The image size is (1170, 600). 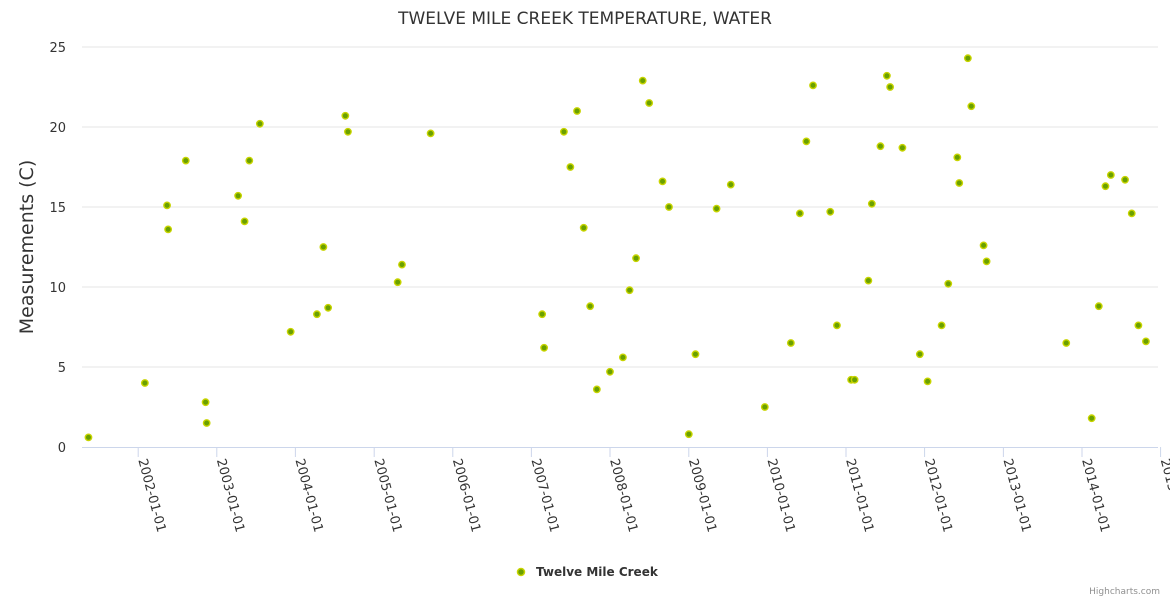 What do you see at coordinates (57, 208) in the screenshot?
I see `y-tick-label: 15` at bounding box center [57, 208].